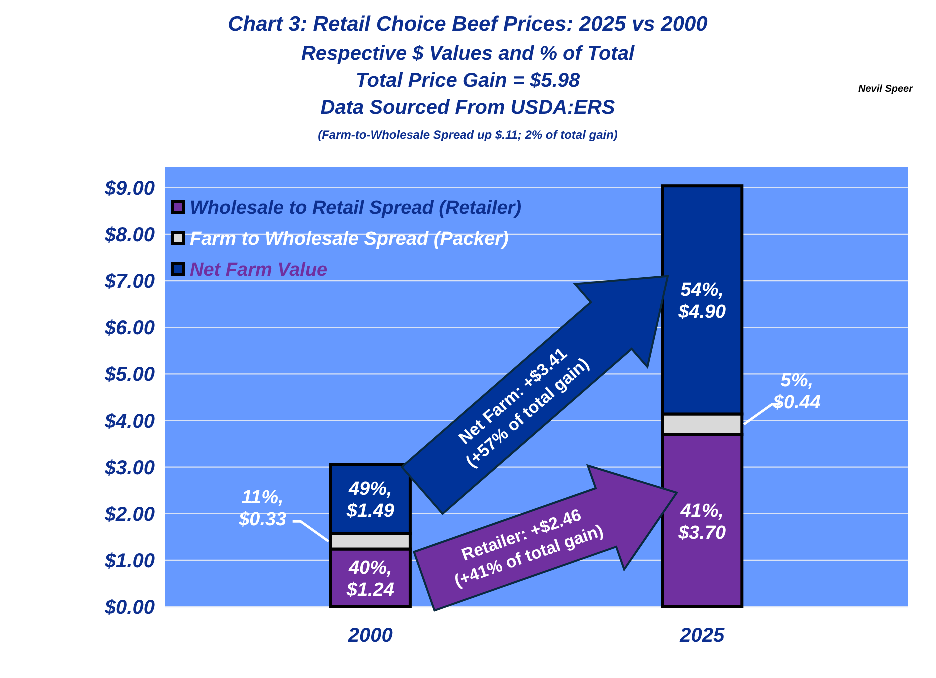 This screenshot has height=678, width=936. What do you see at coordinates (349, 239) in the screenshot?
I see `legend-label: Farm to Wholesale Spread (Packer)` at bounding box center [349, 239].